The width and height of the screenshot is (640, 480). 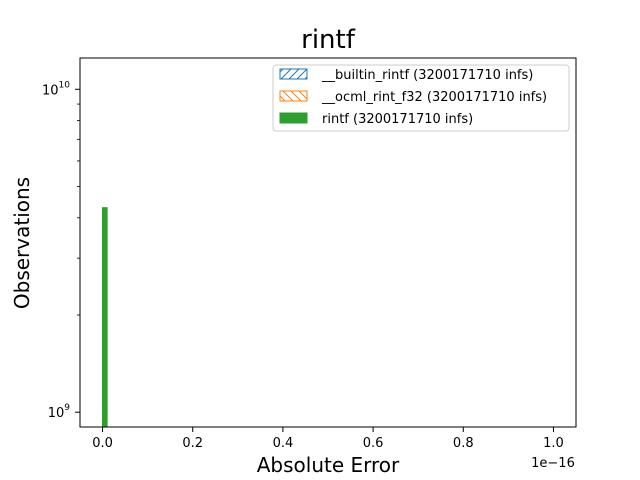 I want to click on x-tick-label: 1.0, so click(x=553, y=443).